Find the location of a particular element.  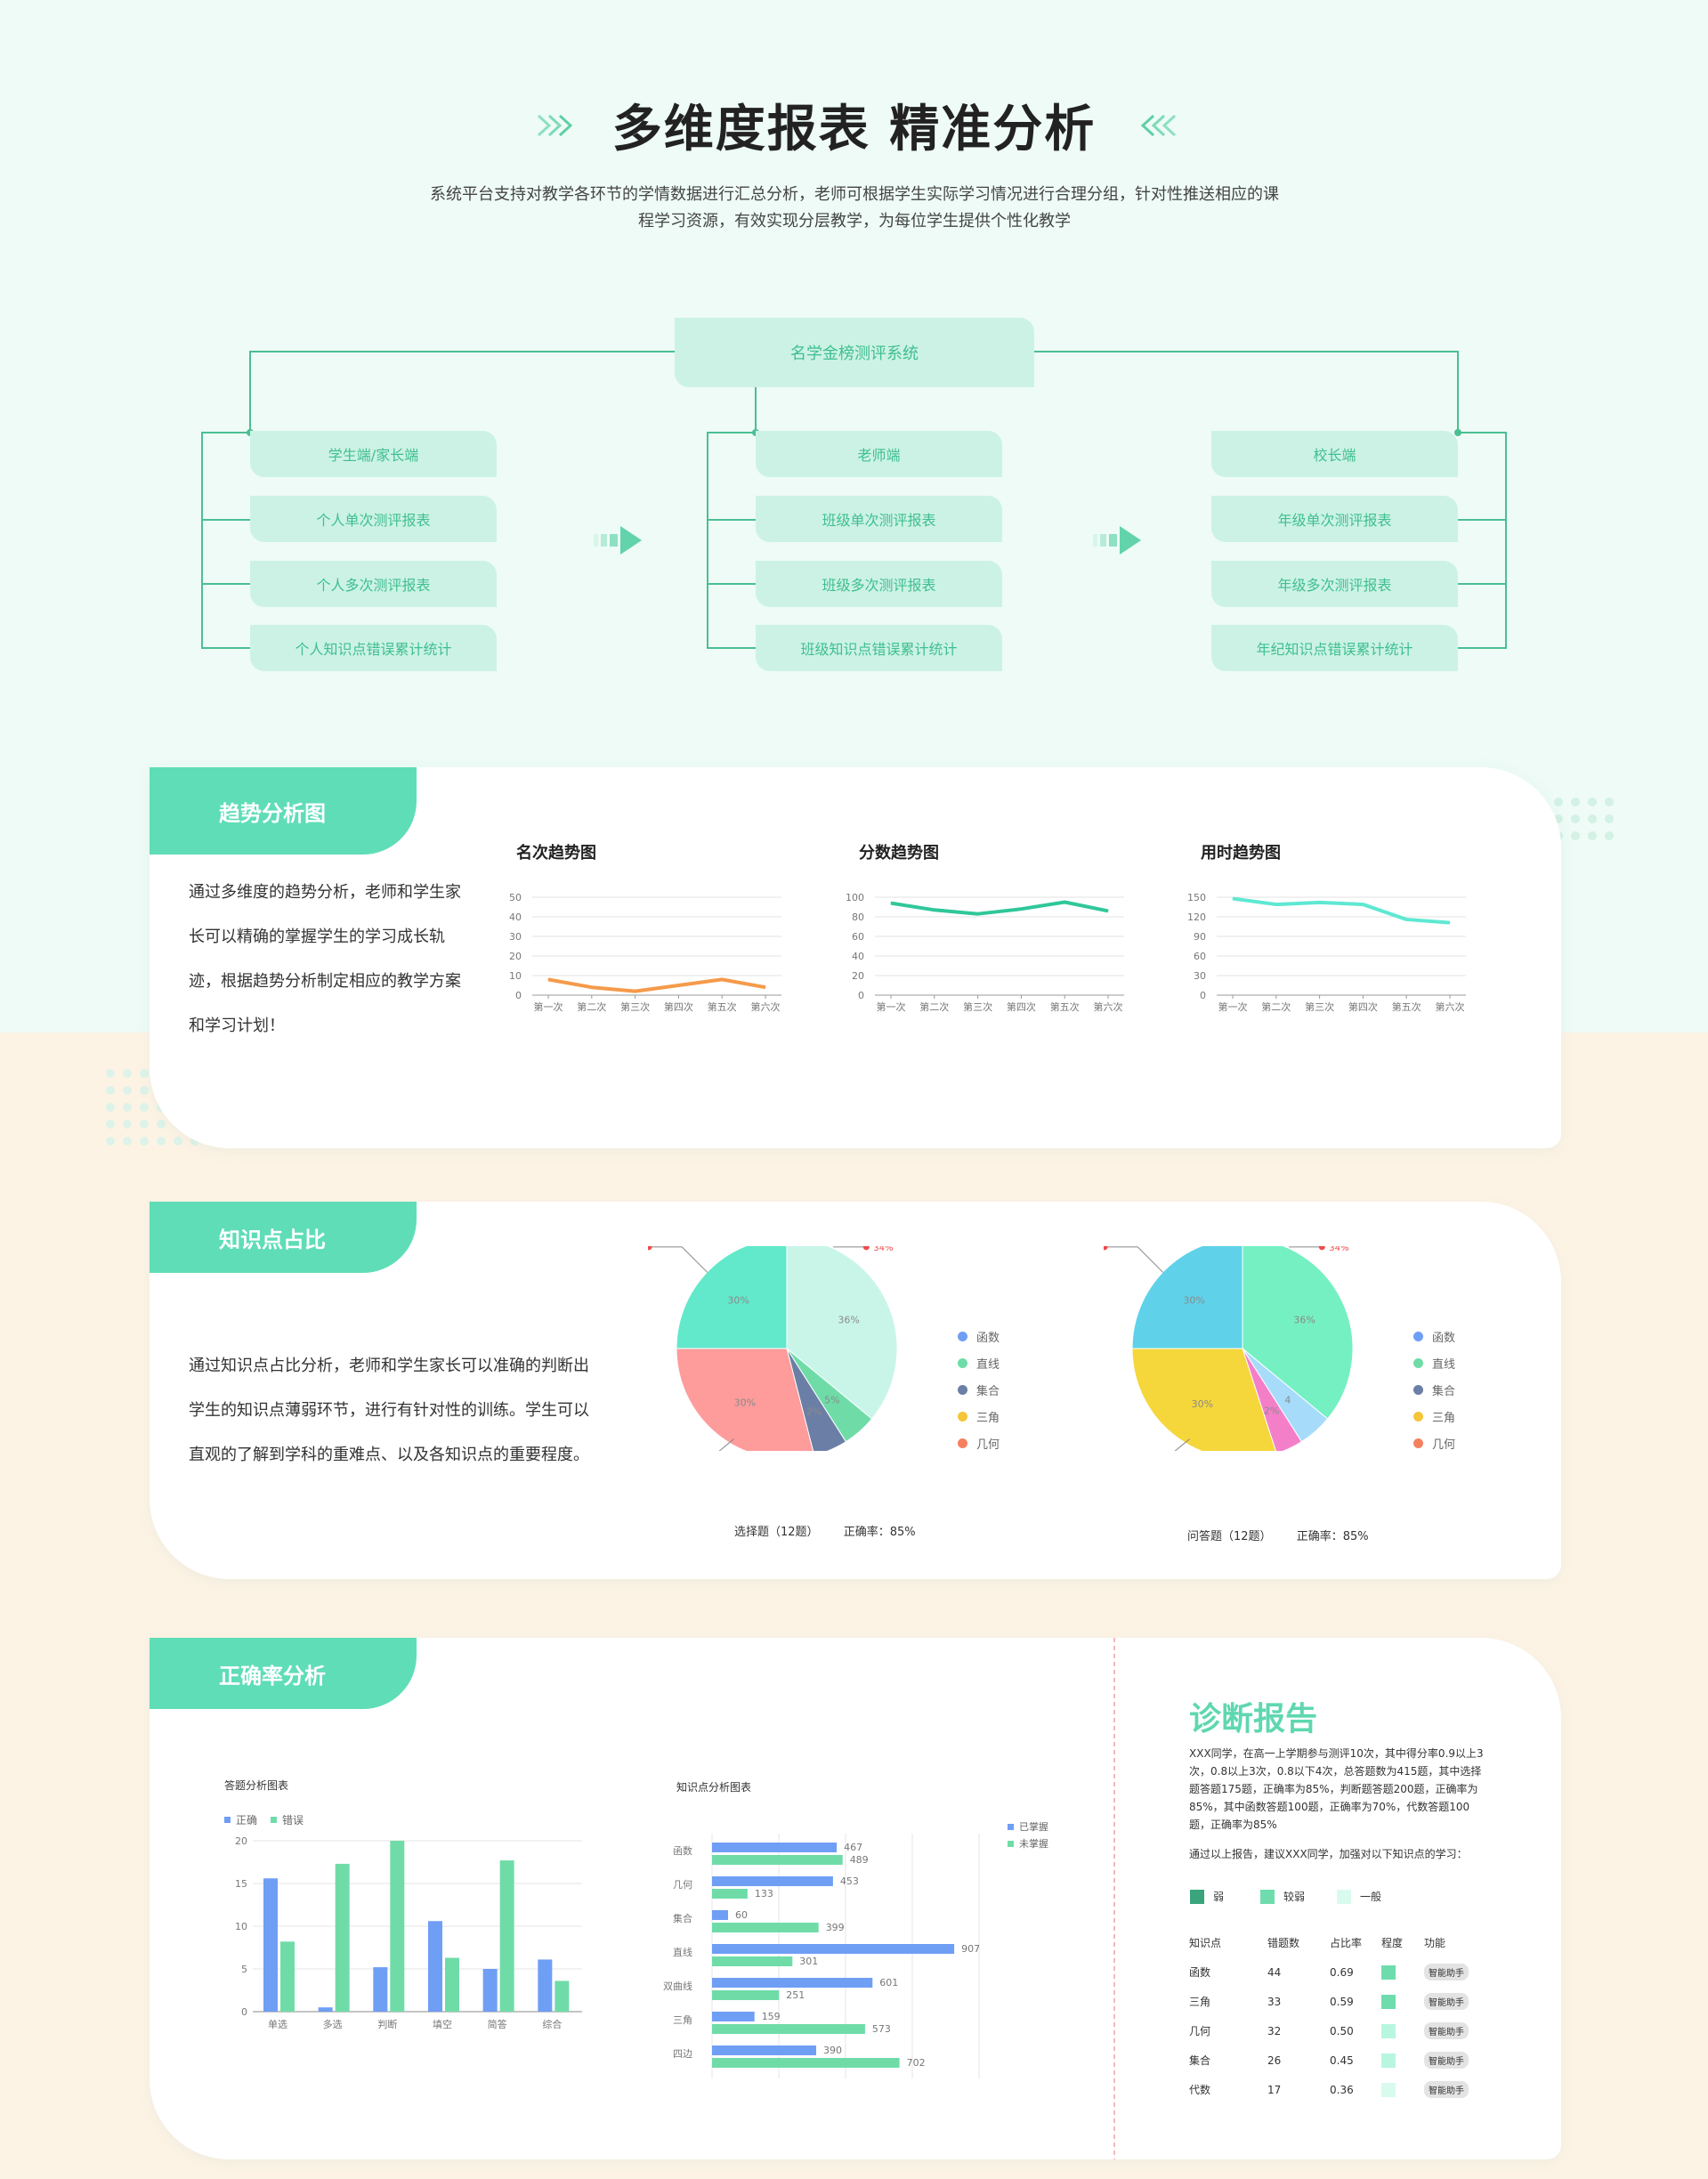

org-column-head-label: 学生端/家长端 is located at coordinates (374, 455).